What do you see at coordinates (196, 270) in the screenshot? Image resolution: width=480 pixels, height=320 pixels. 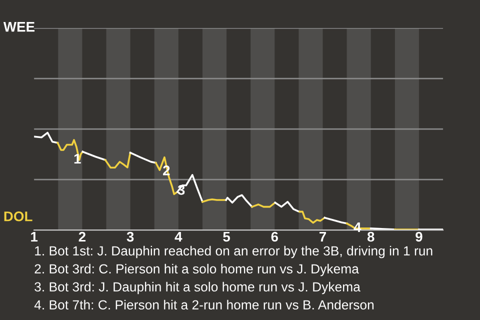 I see `text: 2. Bot 3rd: C. Pierson hit a solo home run vs J. Dykema` at bounding box center [196, 270].